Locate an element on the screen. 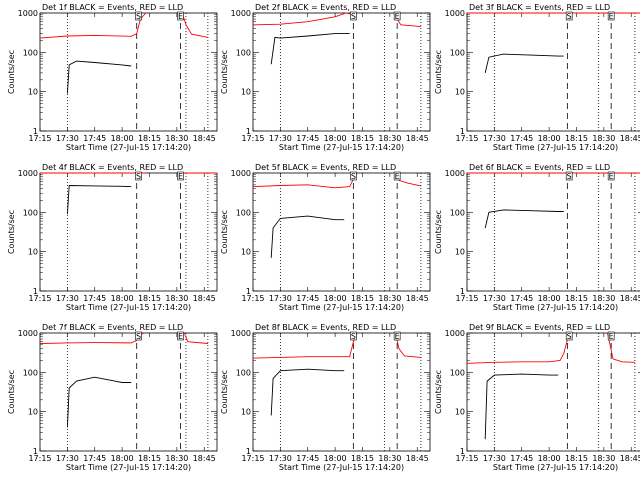 This screenshot has width=640, height=480. chart-title: Det 5f BLACK = Events, RED = LLD is located at coordinates (325, 167).